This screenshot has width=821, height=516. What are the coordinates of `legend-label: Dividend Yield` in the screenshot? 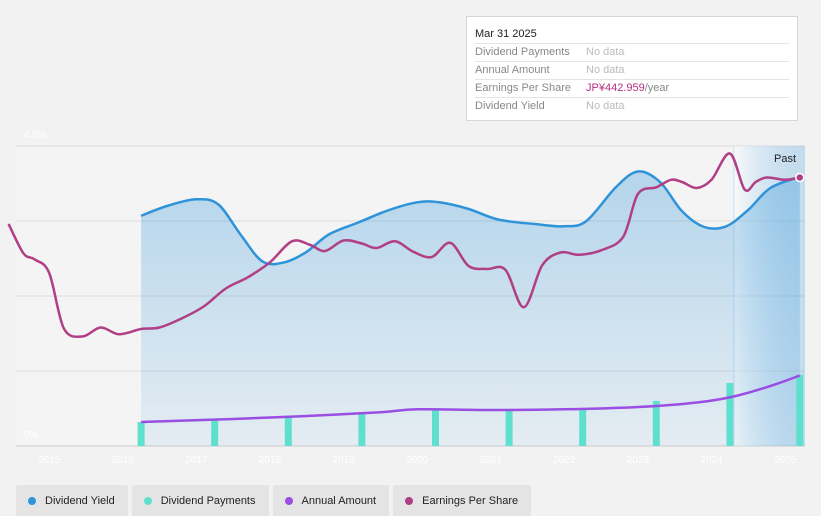 It's located at (80, 500).